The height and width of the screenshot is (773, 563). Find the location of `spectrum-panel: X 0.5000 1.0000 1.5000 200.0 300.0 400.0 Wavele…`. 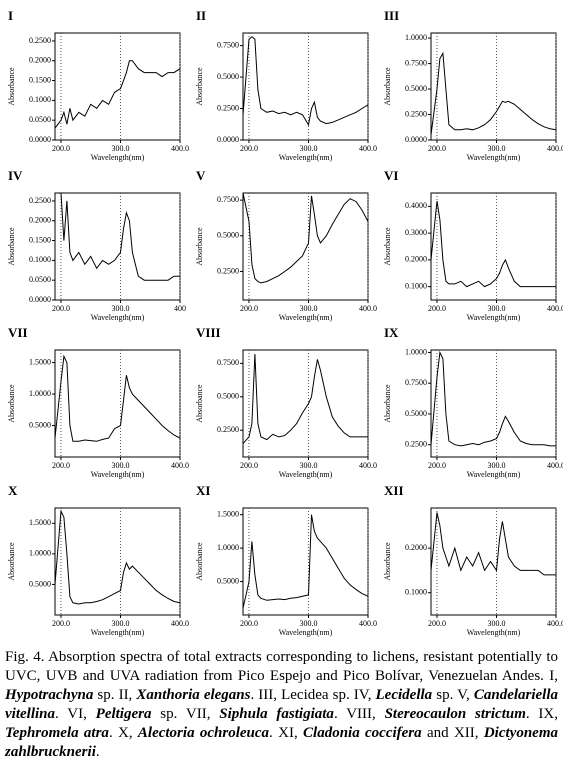

spectrum-panel: X 0.5000 1.0000 1.5000 200.0 300.0 400.0 Wavele… is located at coordinates (98, 560).